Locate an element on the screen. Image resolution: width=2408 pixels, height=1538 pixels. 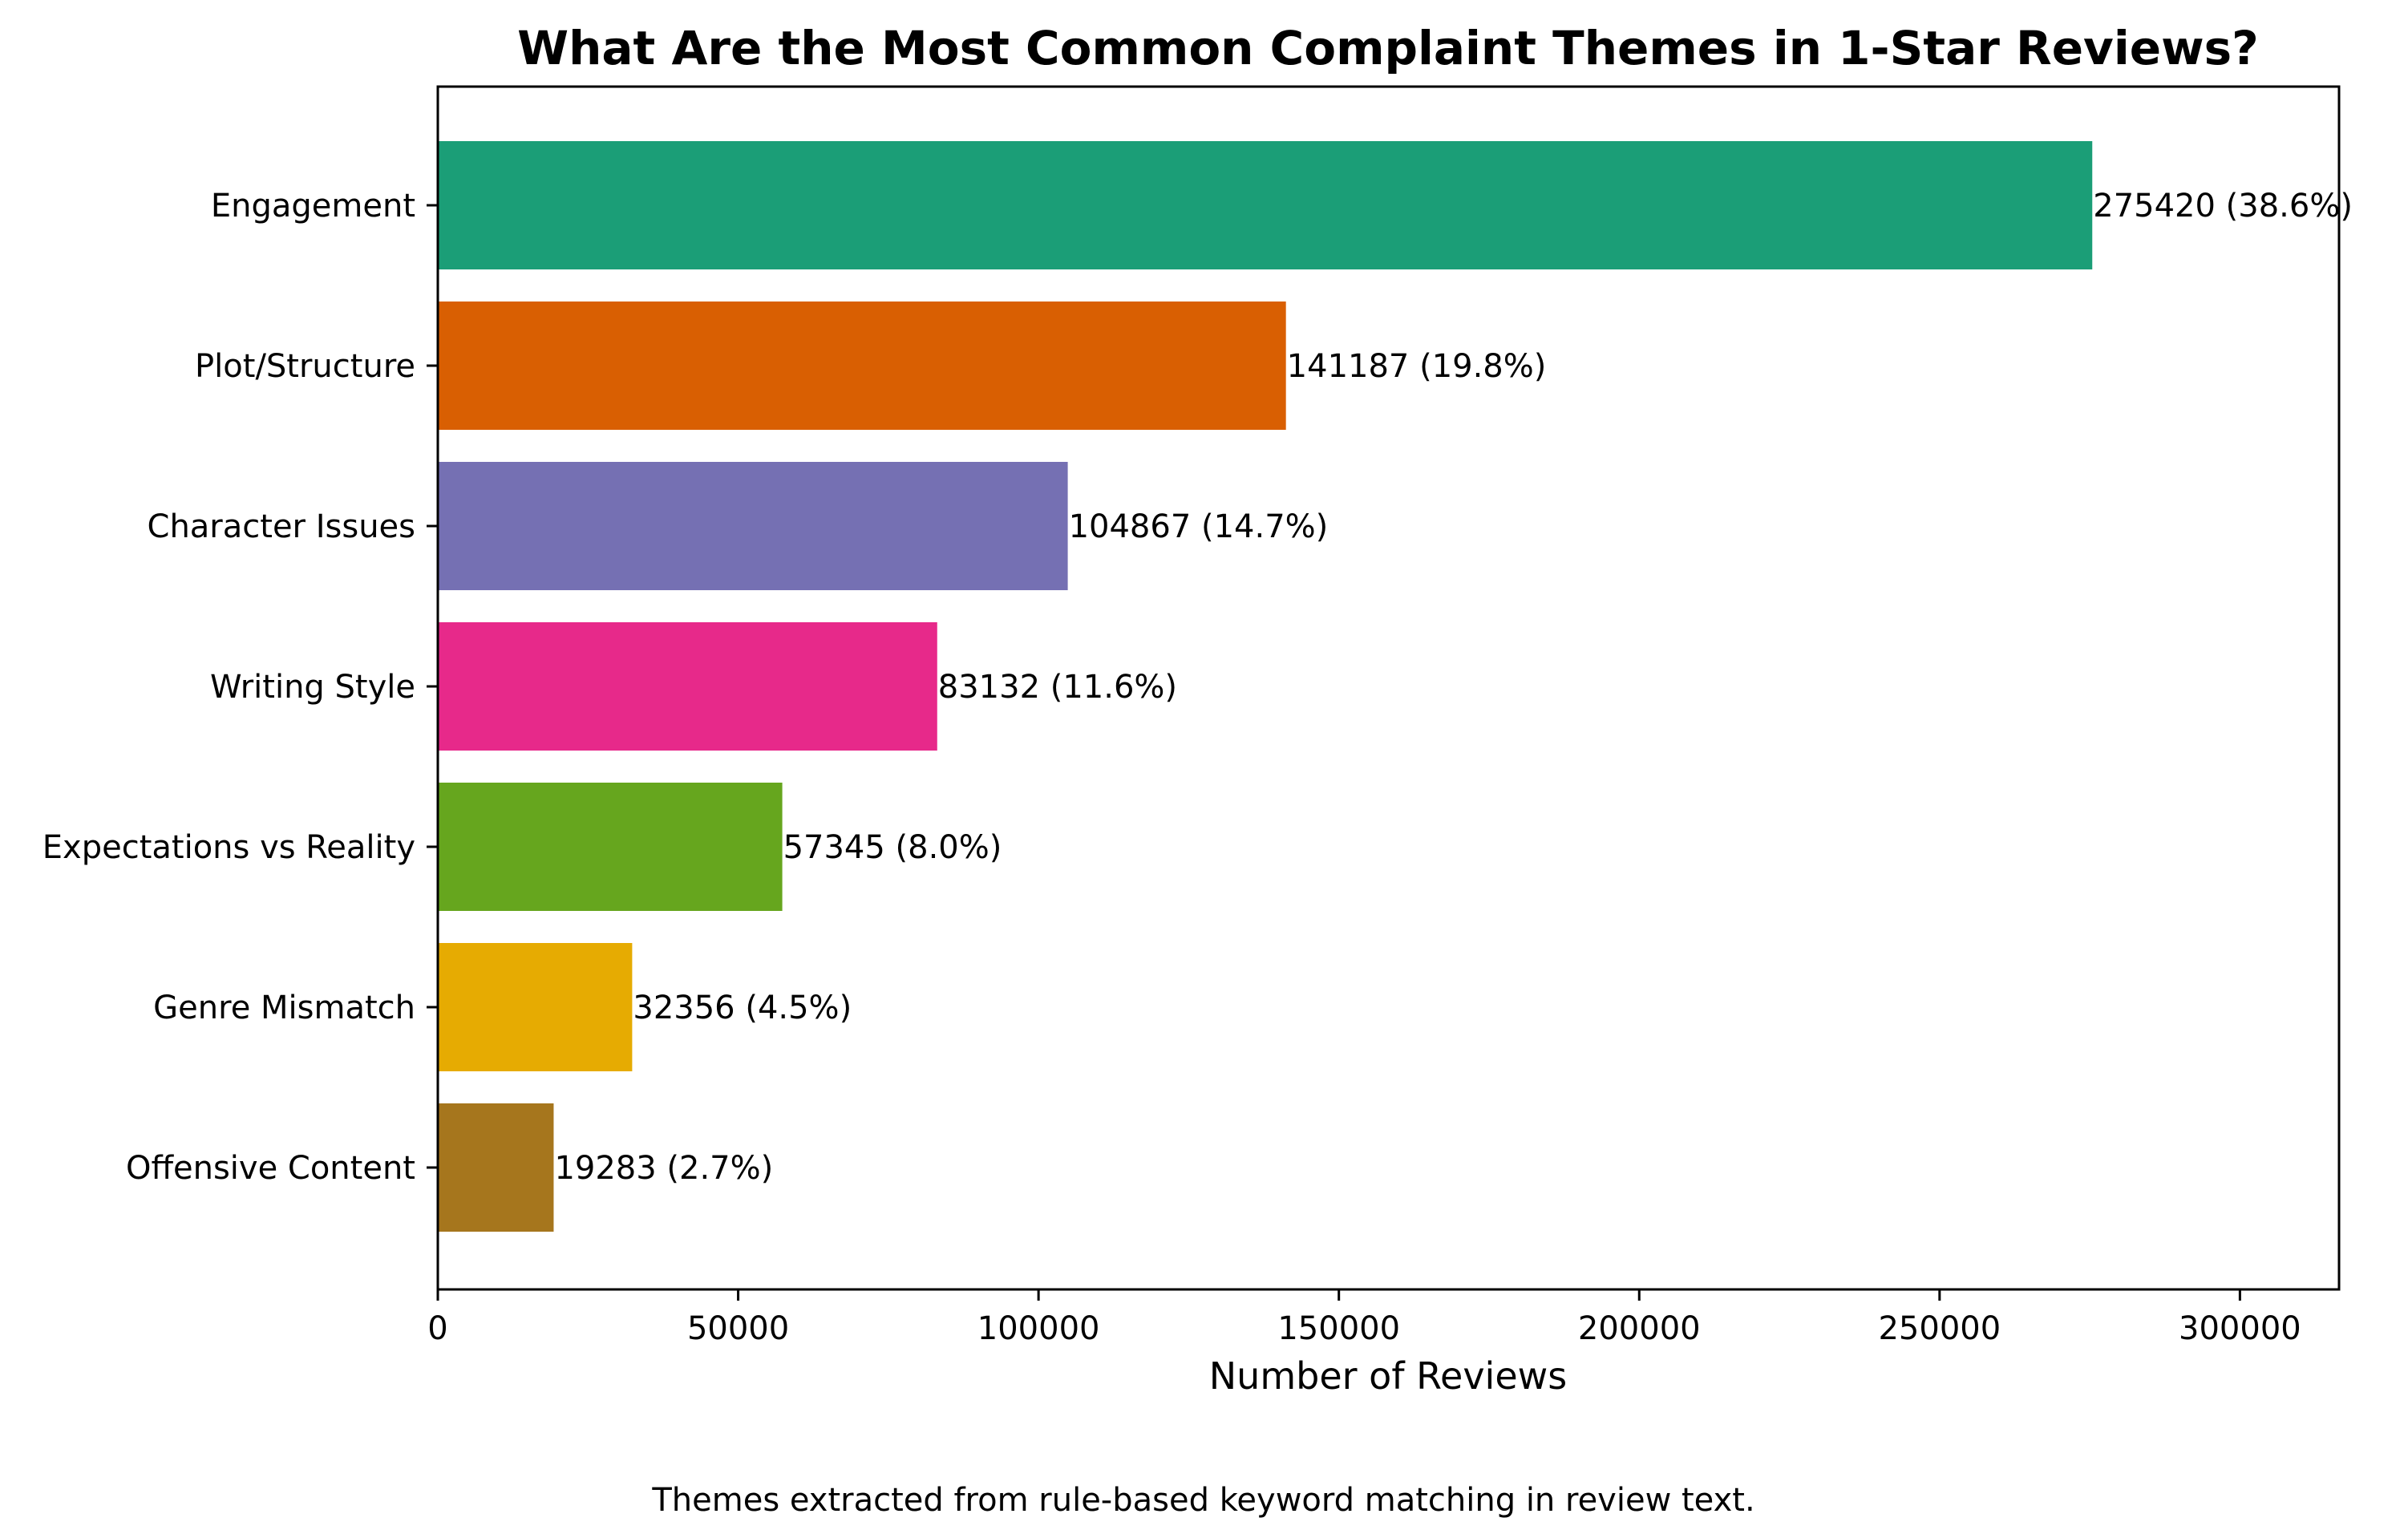
bar-value-label: 83132 (11.6%) is located at coordinates (1057, 687).